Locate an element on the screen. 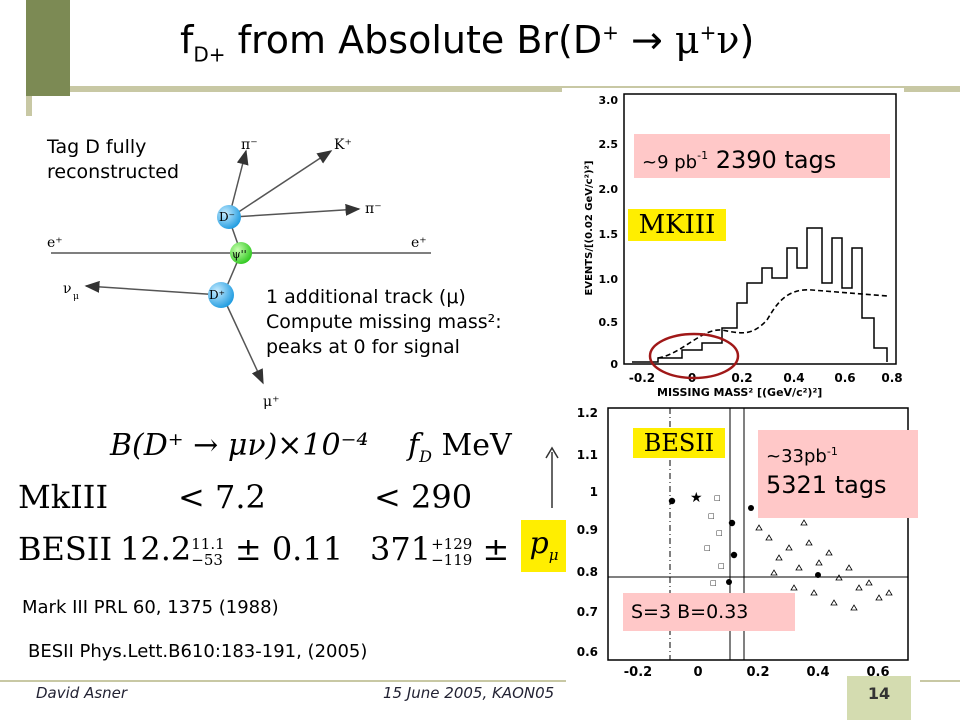 This screenshot has height=720, width=960. page-number: 14 is located at coordinates (879, 698).